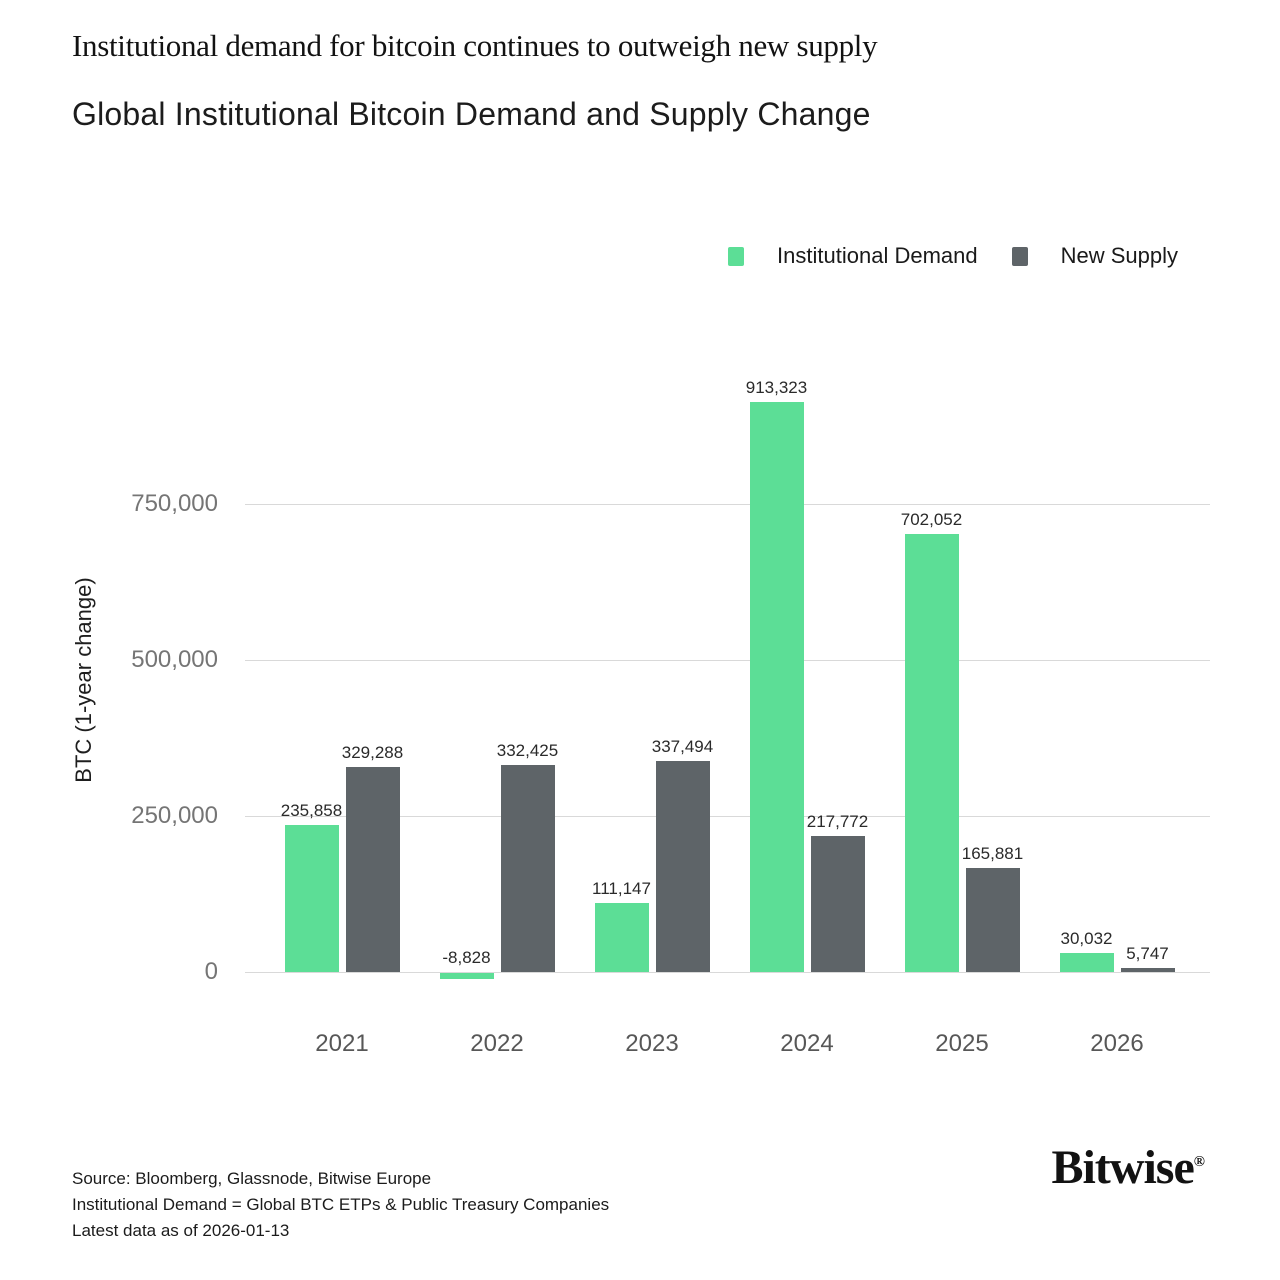 This screenshot has width=1280, height=1280. What do you see at coordinates (1119, 255) in the screenshot?
I see `legend-label-new-supply: New Supply` at bounding box center [1119, 255].